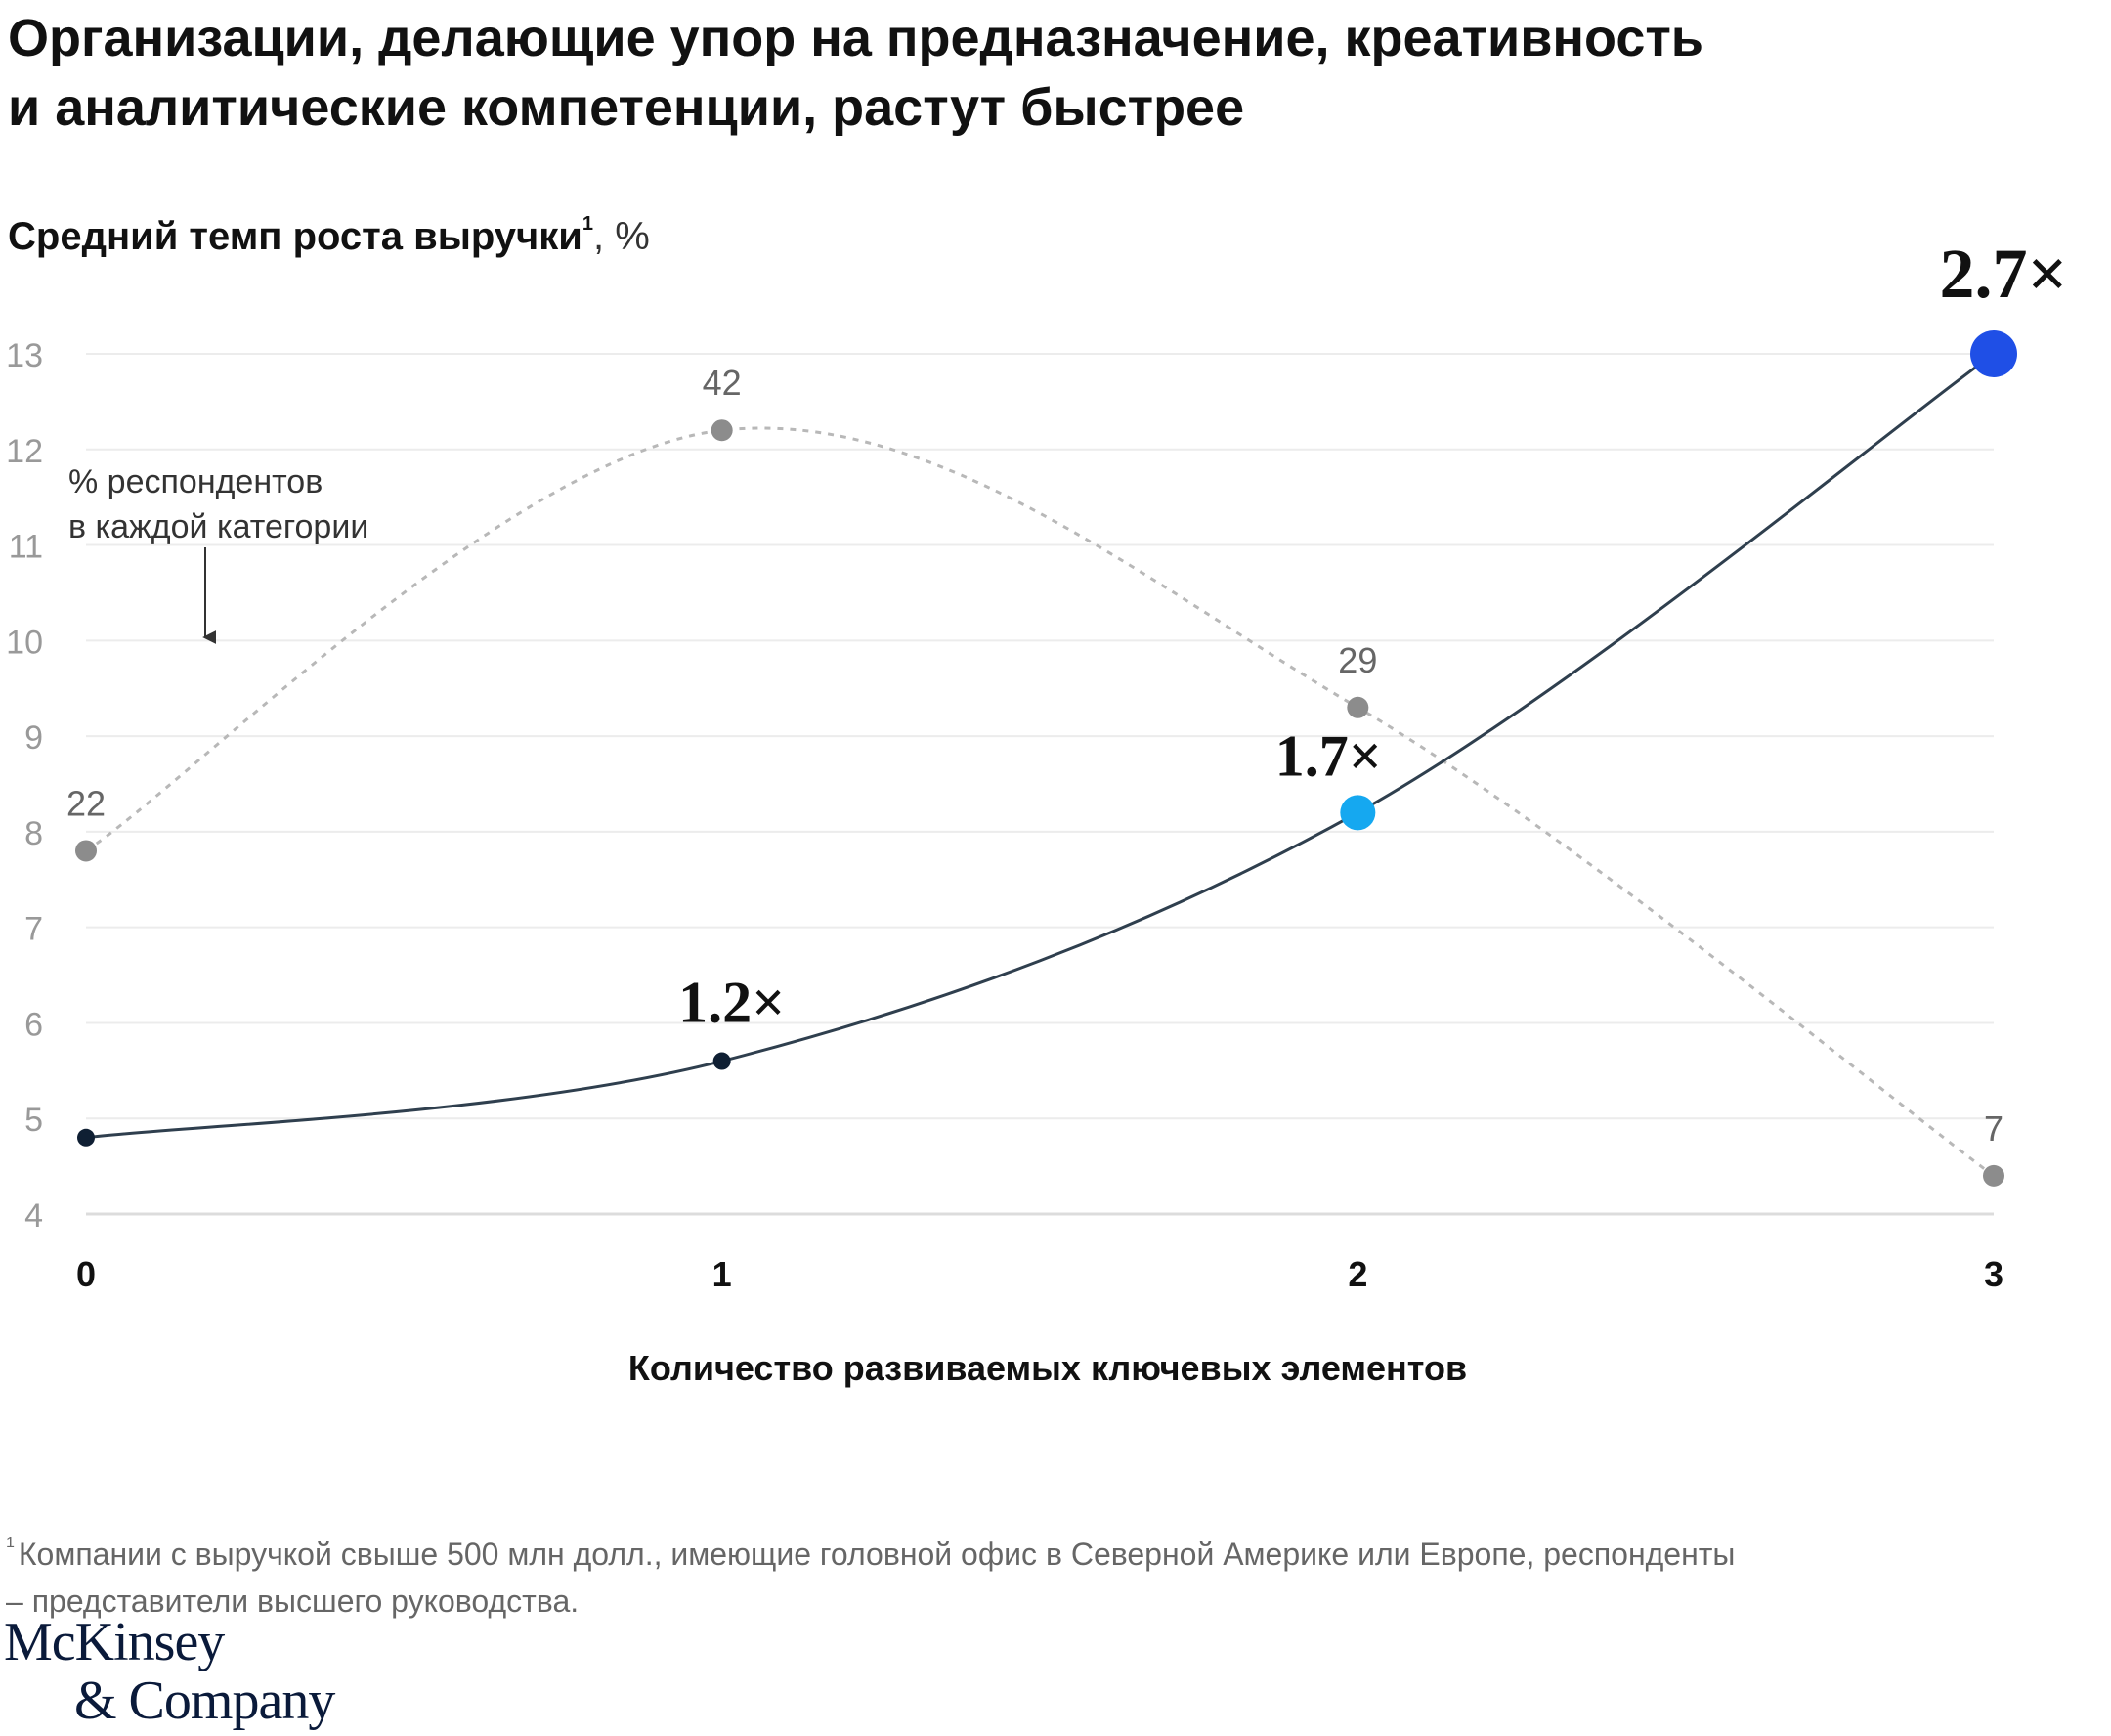 The height and width of the screenshot is (1736, 2111). What do you see at coordinates (33, 930) in the screenshot?
I see `y-tick-label: 7` at bounding box center [33, 930].